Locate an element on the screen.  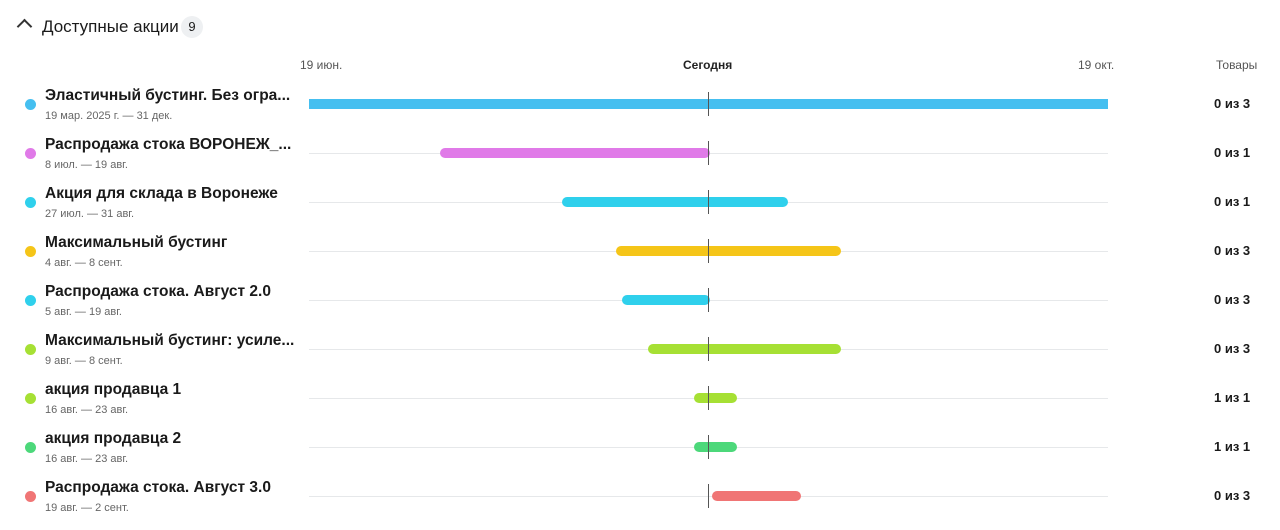
promo-dates: 9 авг. — 8 сент. is located at coordinates (84, 361).